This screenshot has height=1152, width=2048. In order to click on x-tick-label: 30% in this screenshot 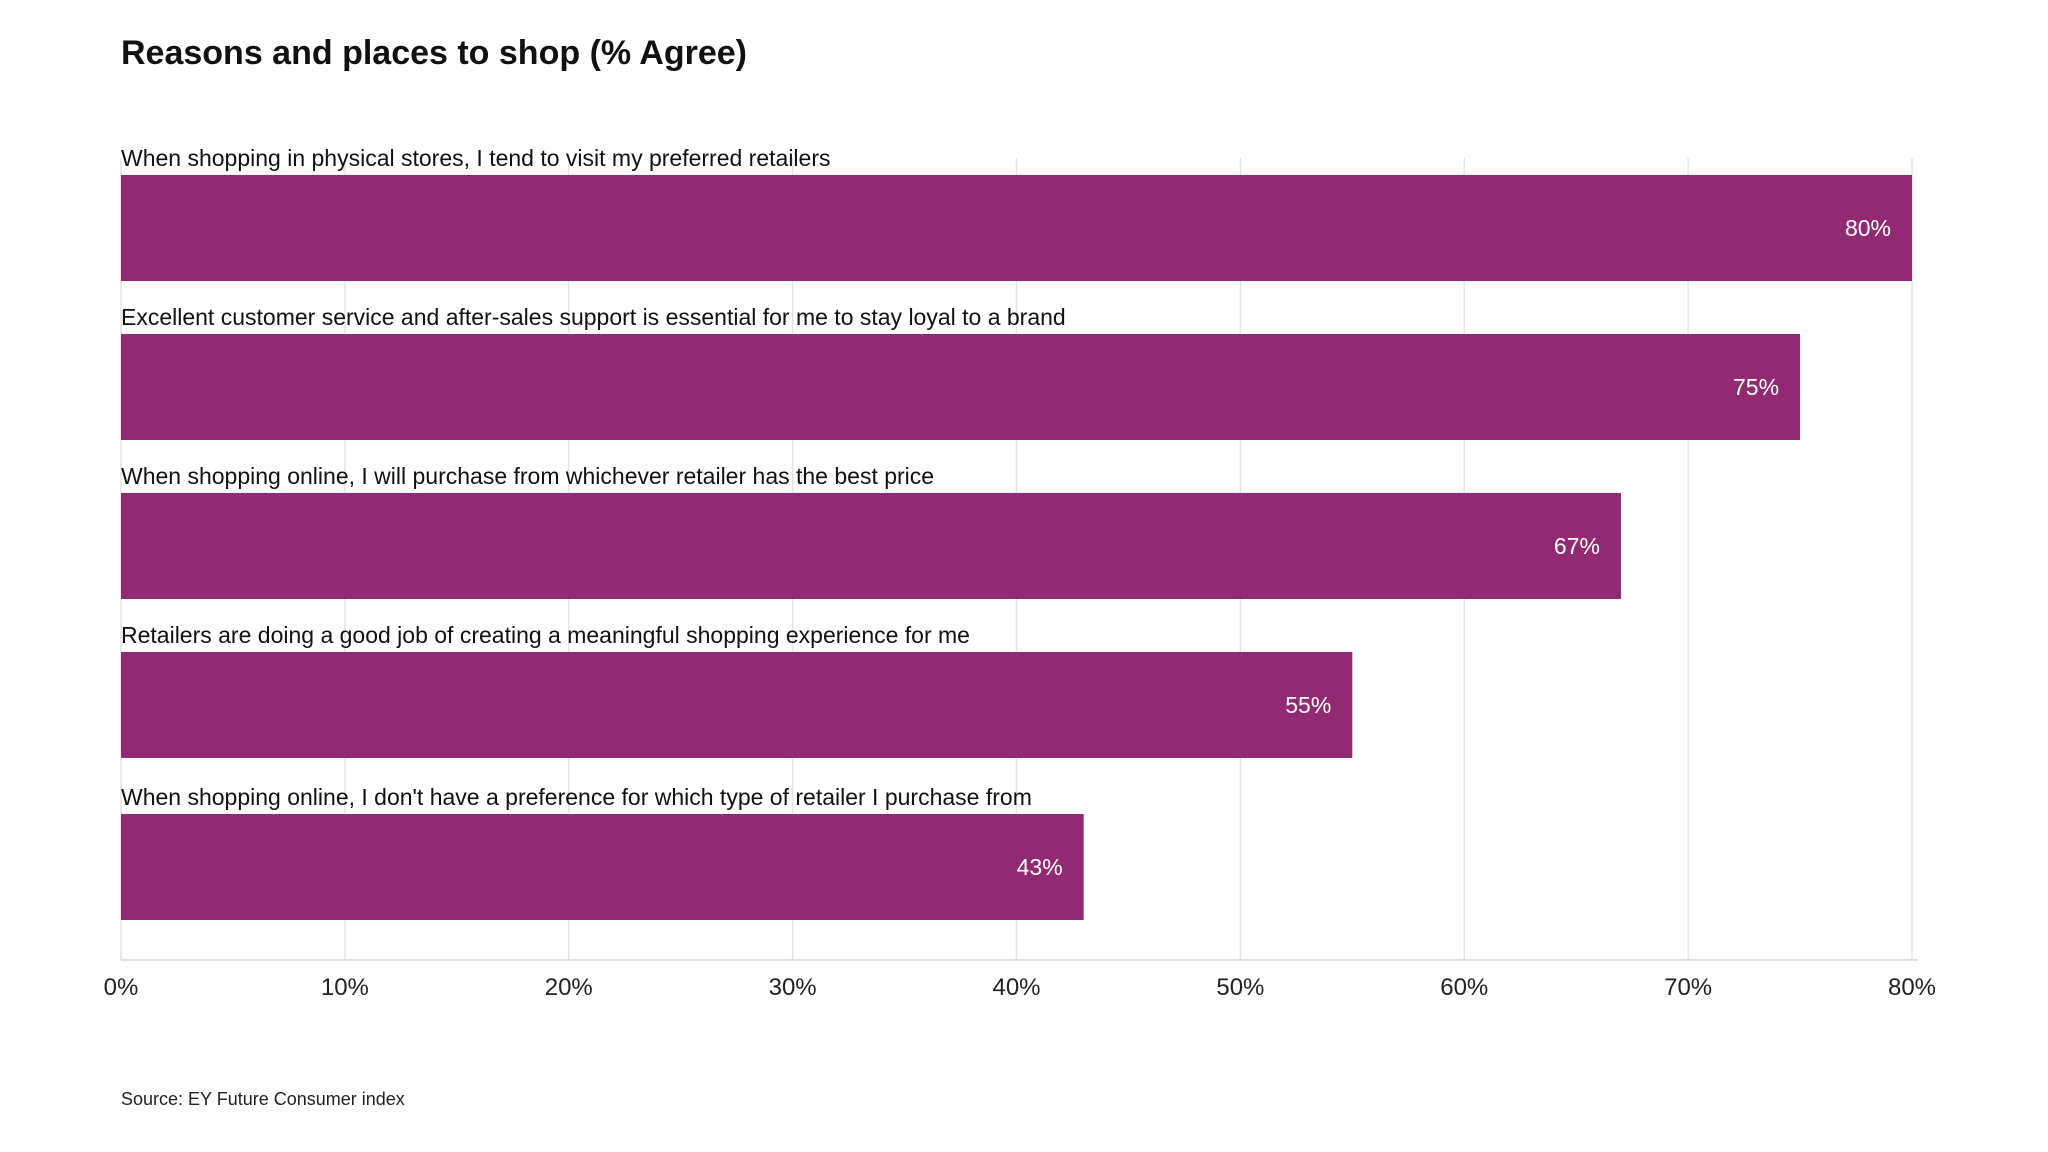, I will do `click(793, 987)`.